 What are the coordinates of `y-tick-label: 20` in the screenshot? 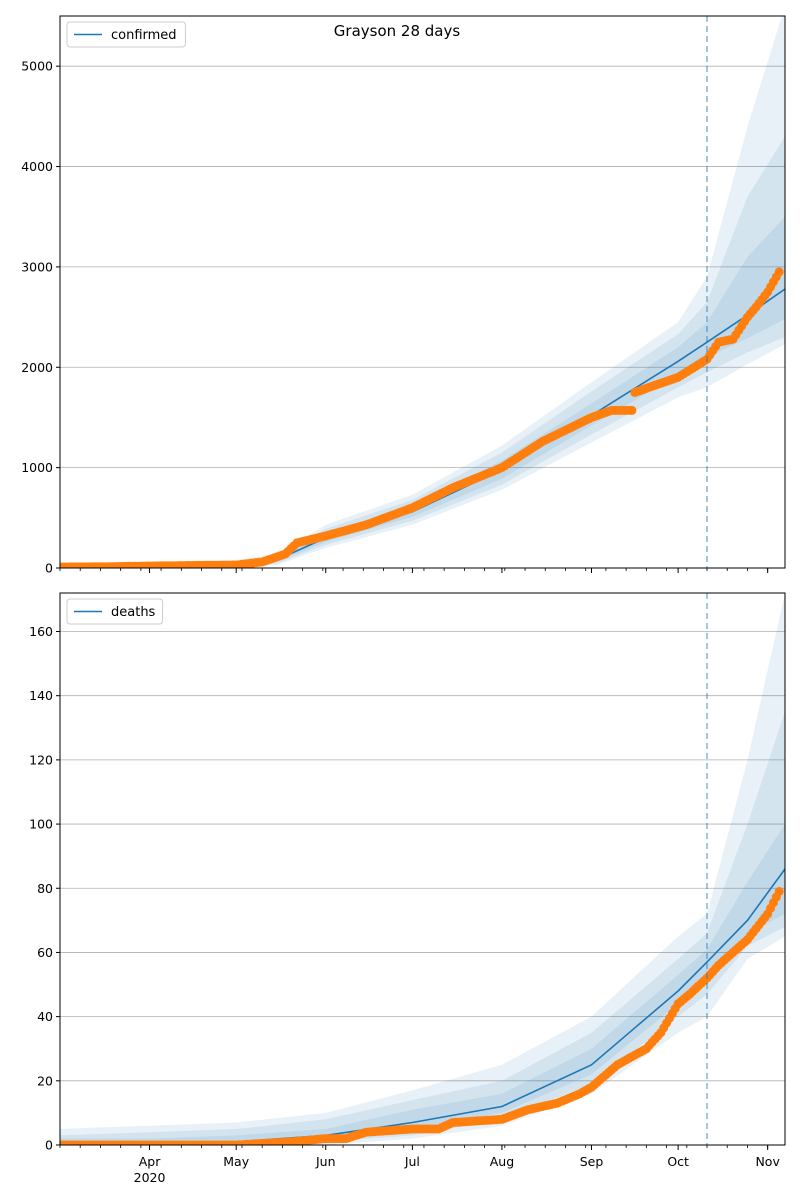 It's located at (45, 1080).